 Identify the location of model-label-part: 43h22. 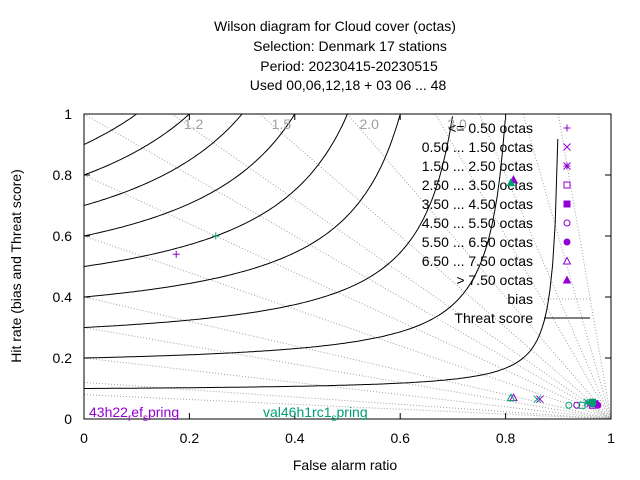
(108, 412).